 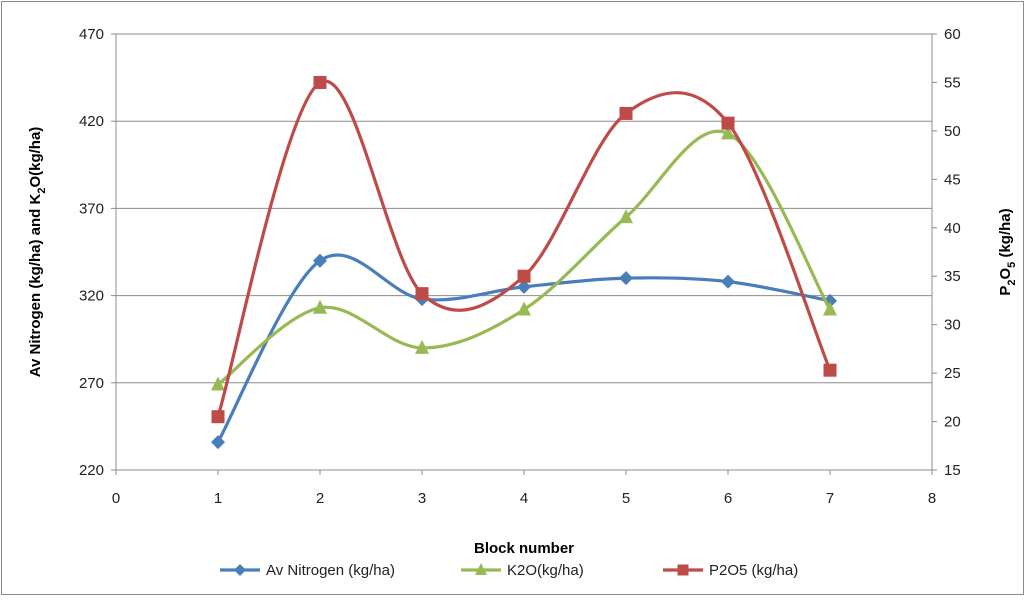 I want to click on x-tick-label: 2, so click(x=320, y=498).